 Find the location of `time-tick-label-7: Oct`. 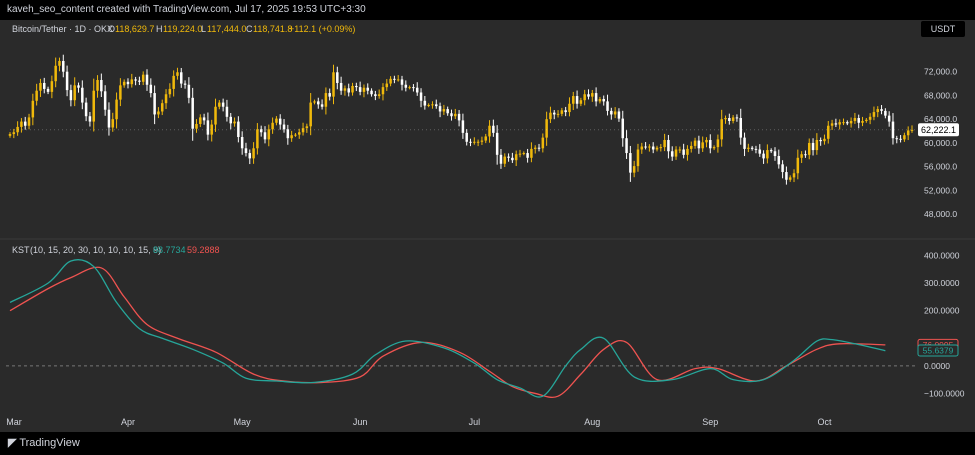

time-tick-label-7: Oct is located at coordinates (824, 422).